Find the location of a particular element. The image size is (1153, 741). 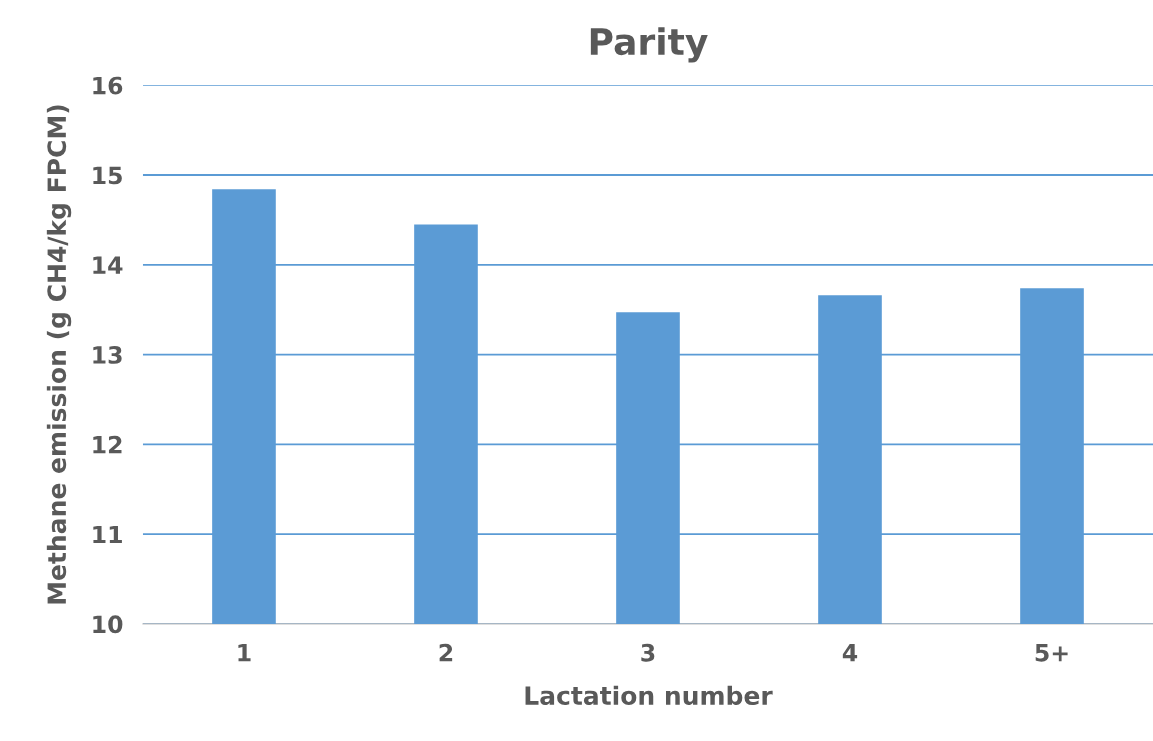

x-tick-label: 2 is located at coordinates (446, 652).